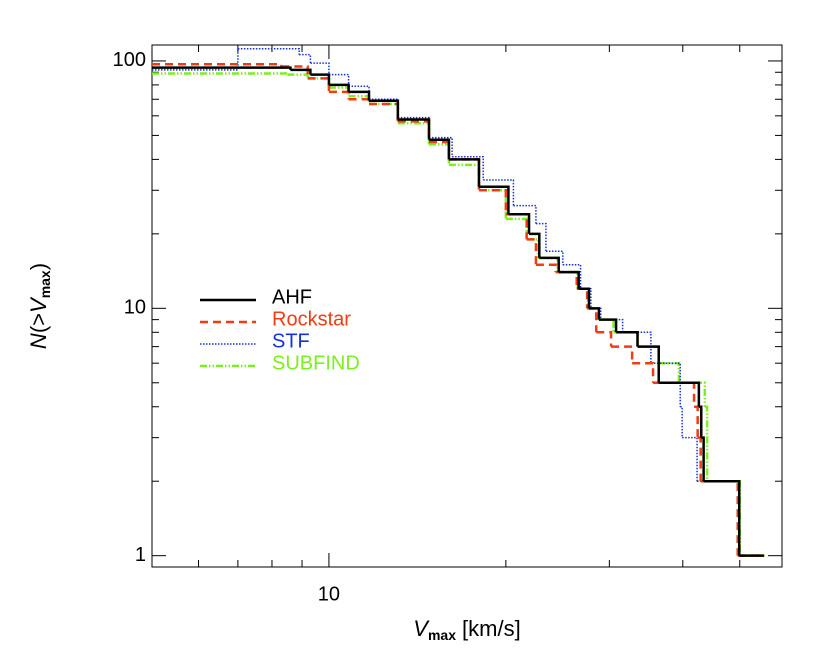 The height and width of the screenshot is (664, 830). What do you see at coordinates (291, 341) in the screenshot?
I see `legend-label: STF` at bounding box center [291, 341].